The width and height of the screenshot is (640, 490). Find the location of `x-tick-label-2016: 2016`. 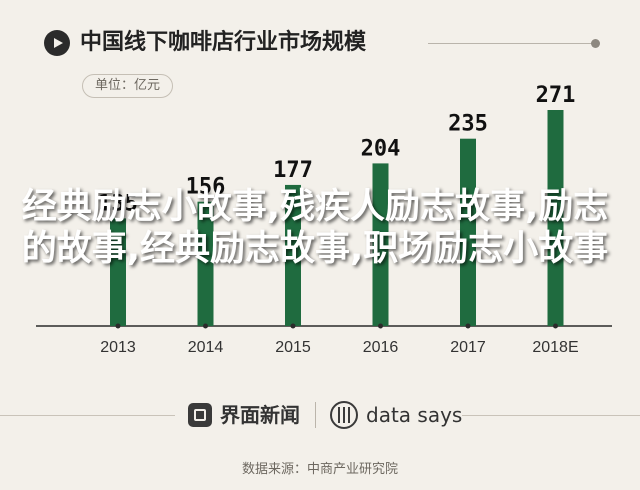

x-tick-label-2016: 2016 is located at coordinates (381, 347).